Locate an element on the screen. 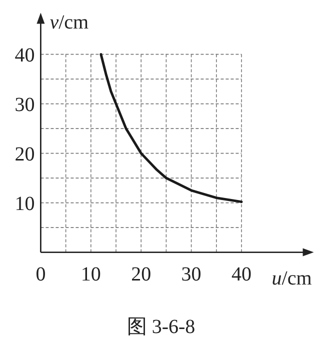 The height and width of the screenshot is (352, 322). y-tick-label: 10 is located at coordinates (24, 203).